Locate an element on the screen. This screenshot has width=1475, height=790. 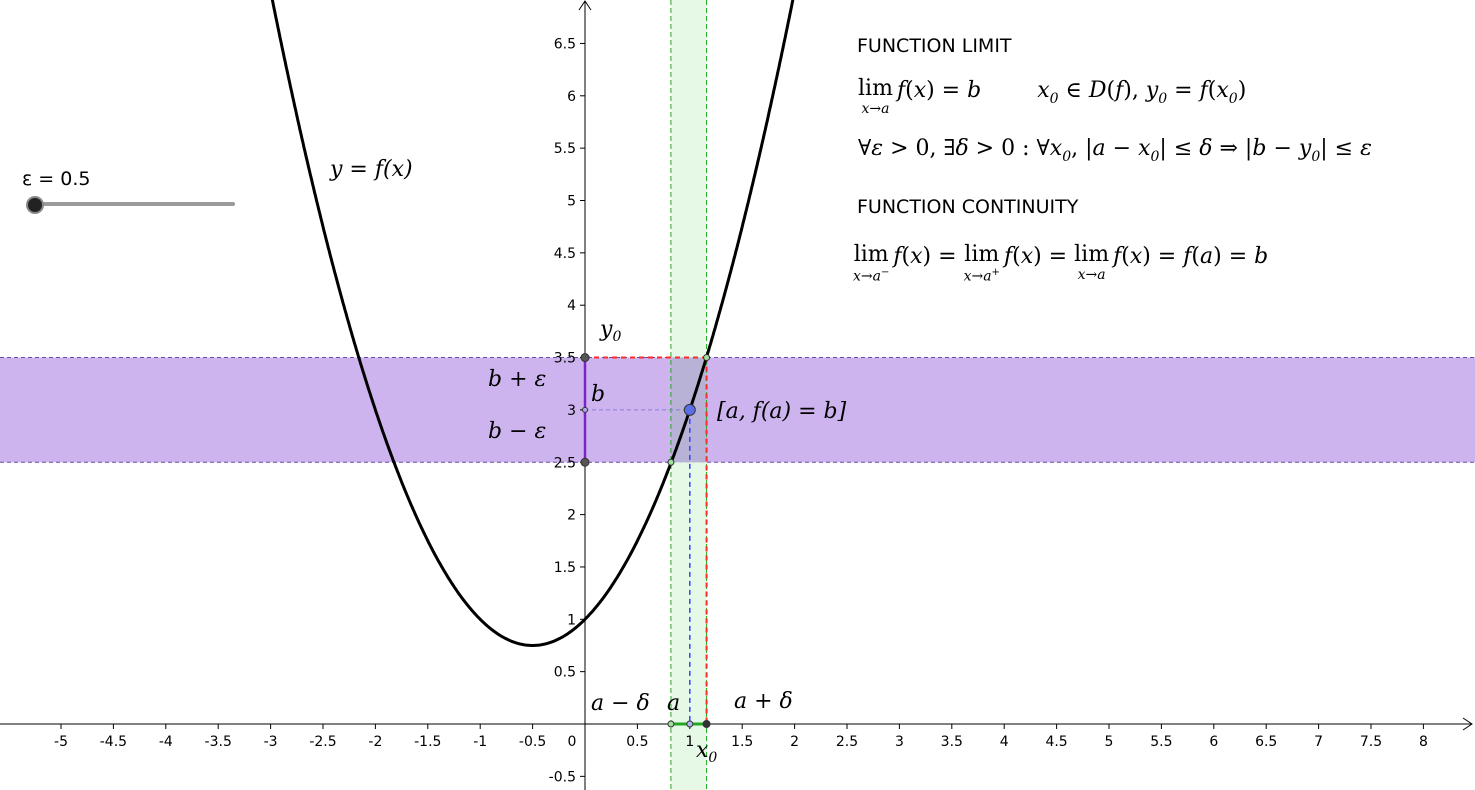
y-tick-label: 4.5 is located at coordinates (565, 254).